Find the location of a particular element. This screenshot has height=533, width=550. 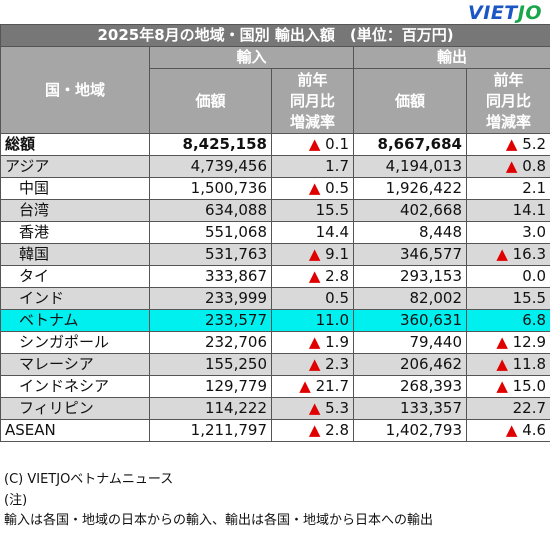

table-row: インド 233,999 0.5 82,002 15.5 is located at coordinates (275, 298).